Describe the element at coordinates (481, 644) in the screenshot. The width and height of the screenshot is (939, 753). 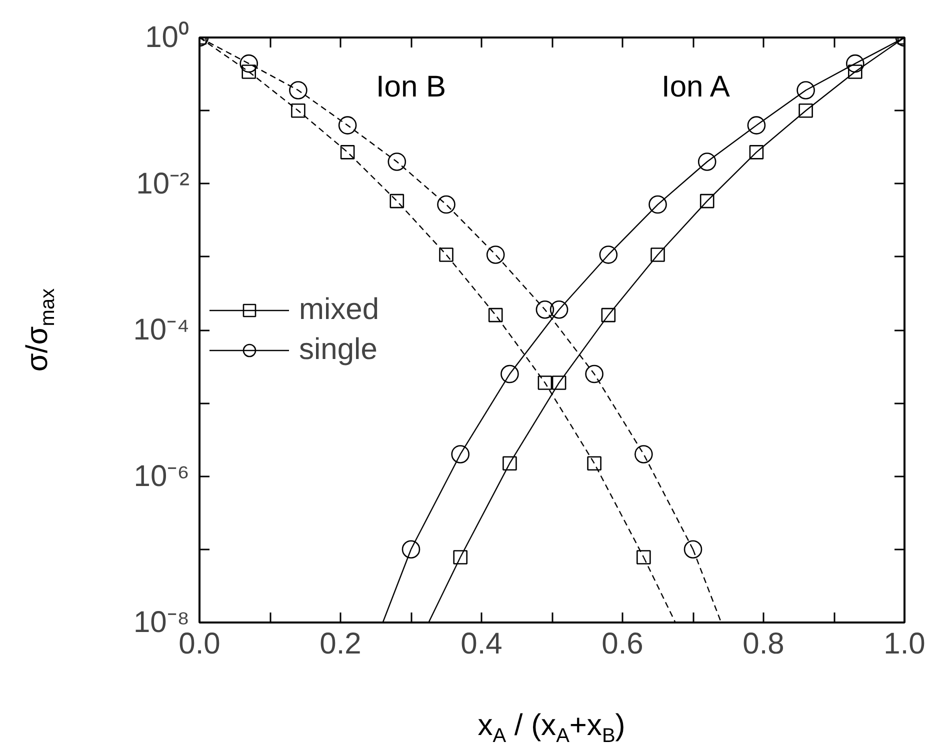
I see `x-tick-label: 0.4` at that location.